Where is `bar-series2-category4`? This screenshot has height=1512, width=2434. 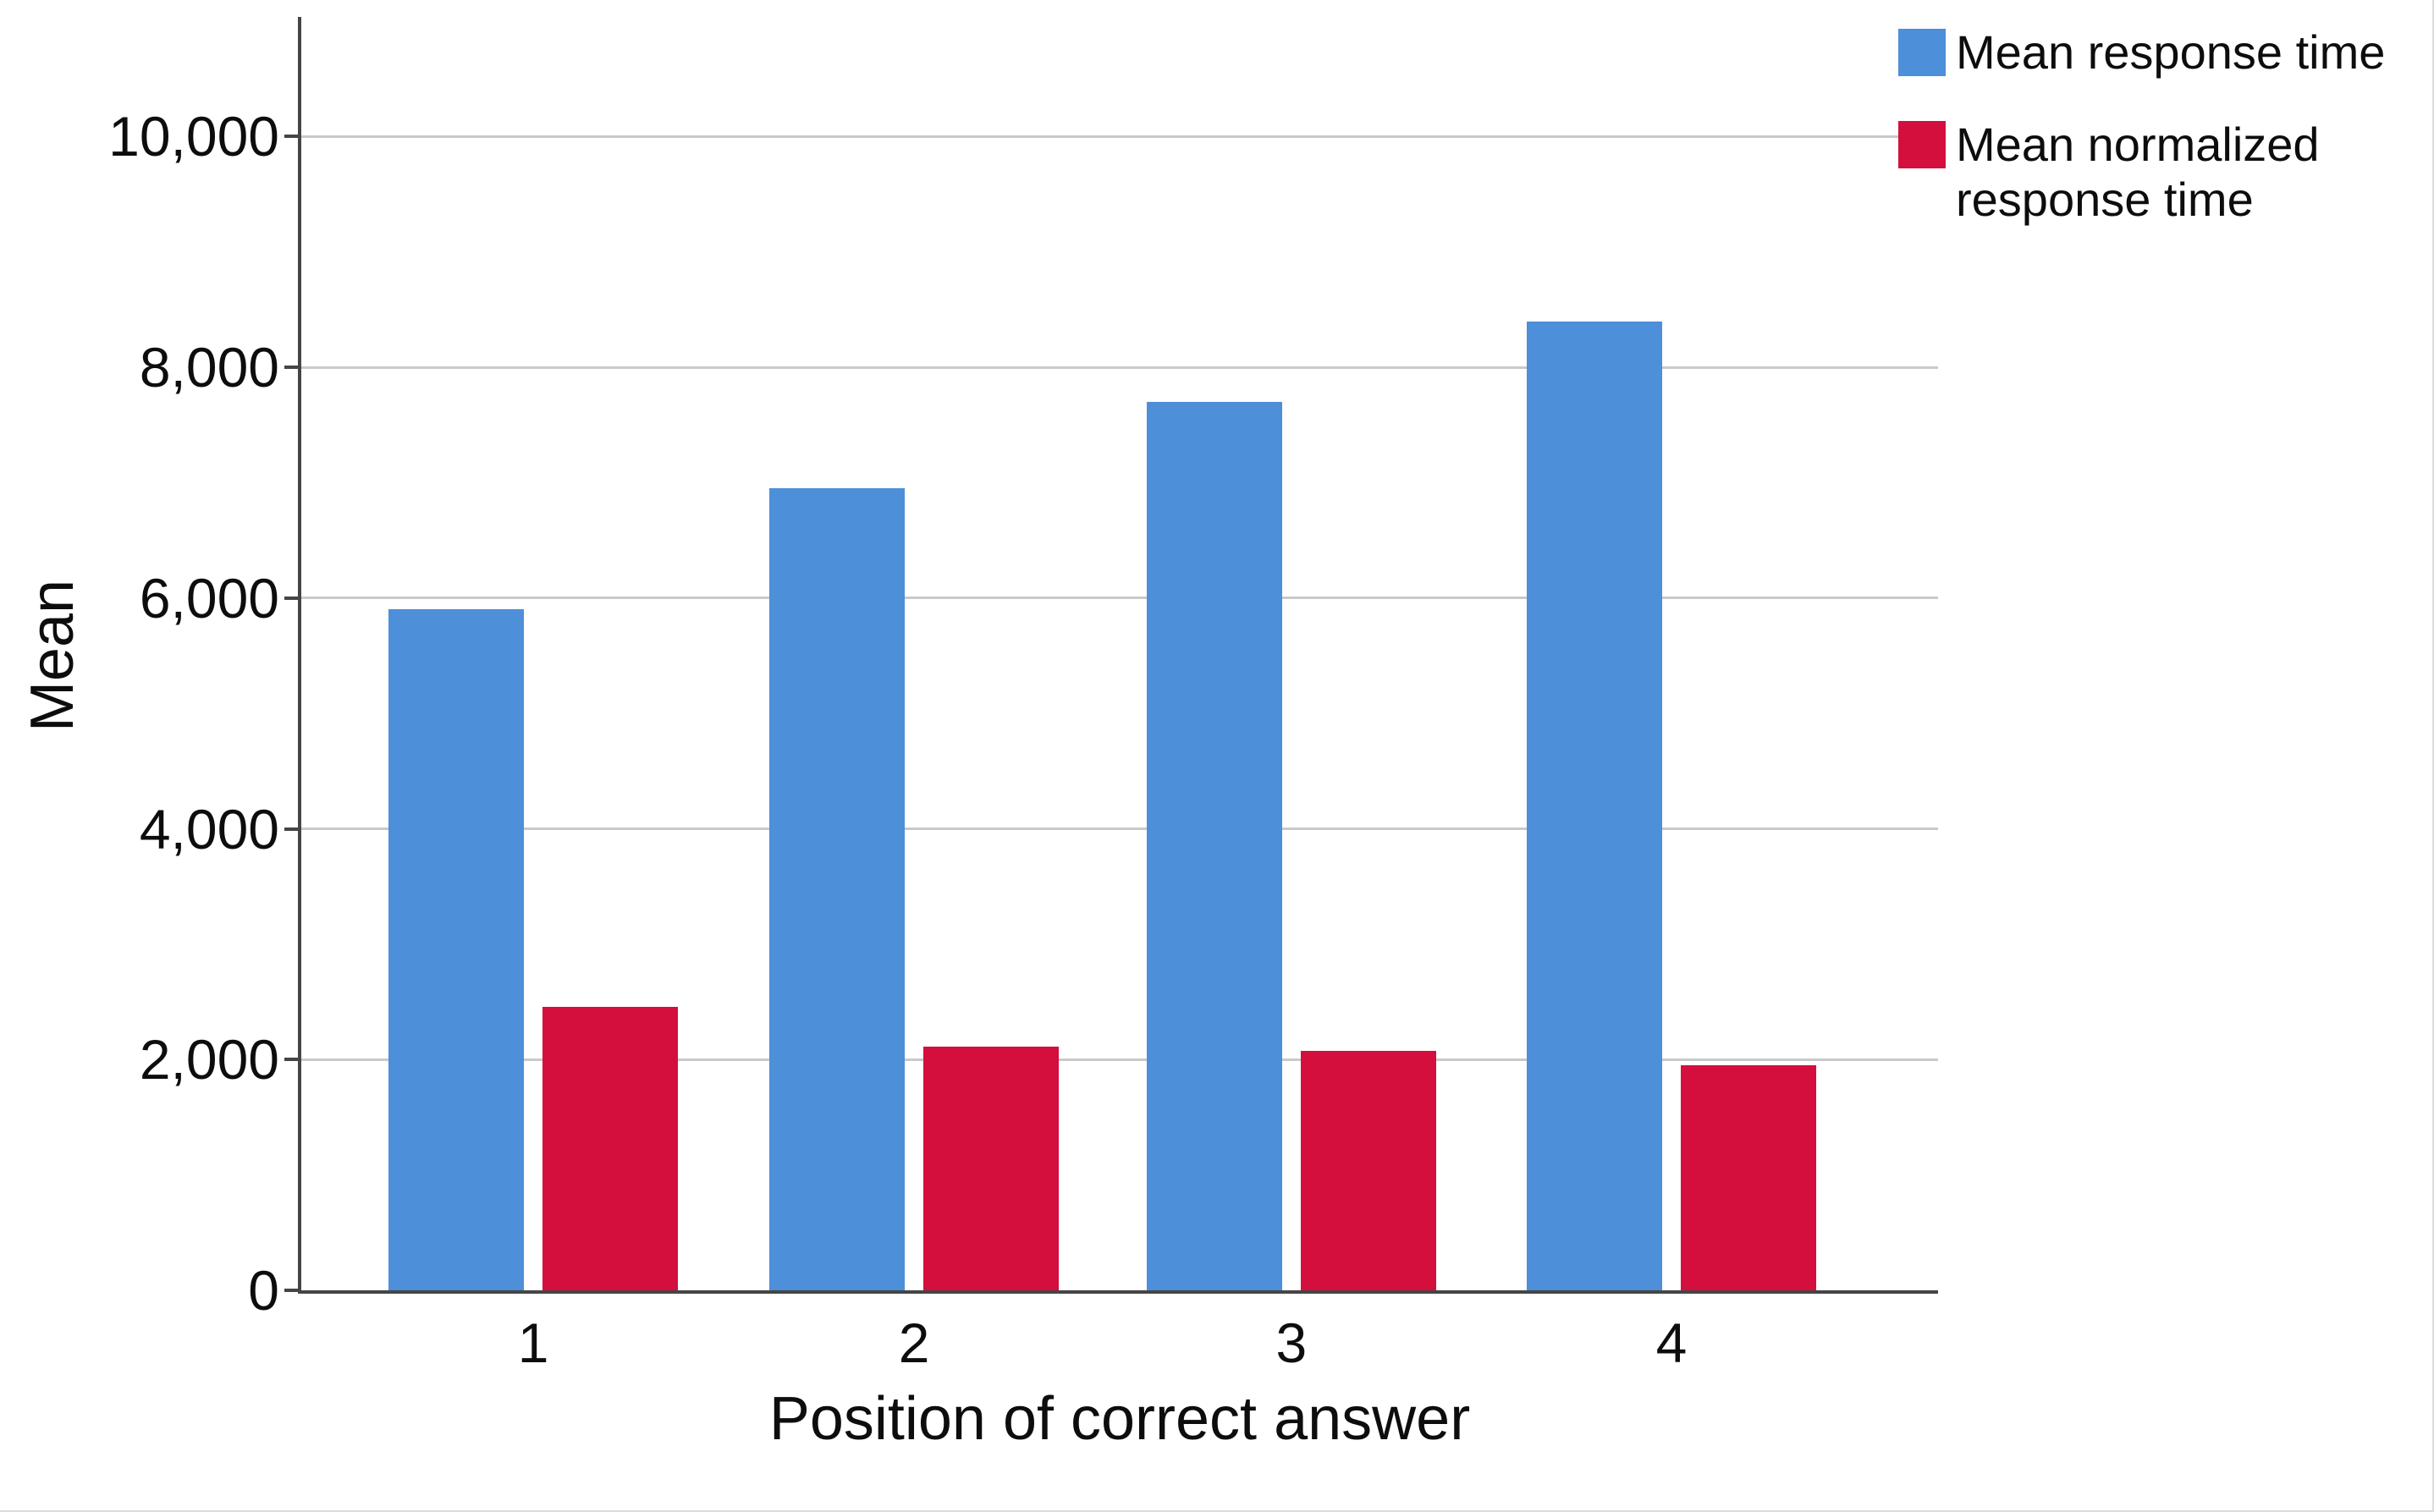
bar-series2-category4 is located at coordinates (1748, 1178).